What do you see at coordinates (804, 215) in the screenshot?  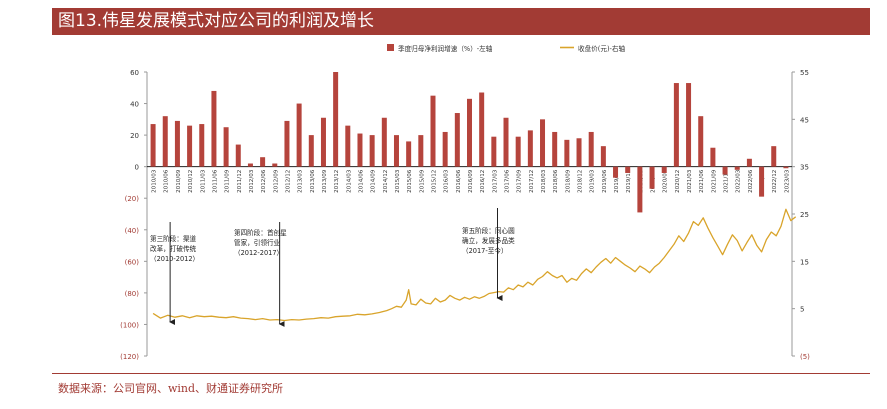 I see `right-tick-label: 25` at bounding box center [804, 215].